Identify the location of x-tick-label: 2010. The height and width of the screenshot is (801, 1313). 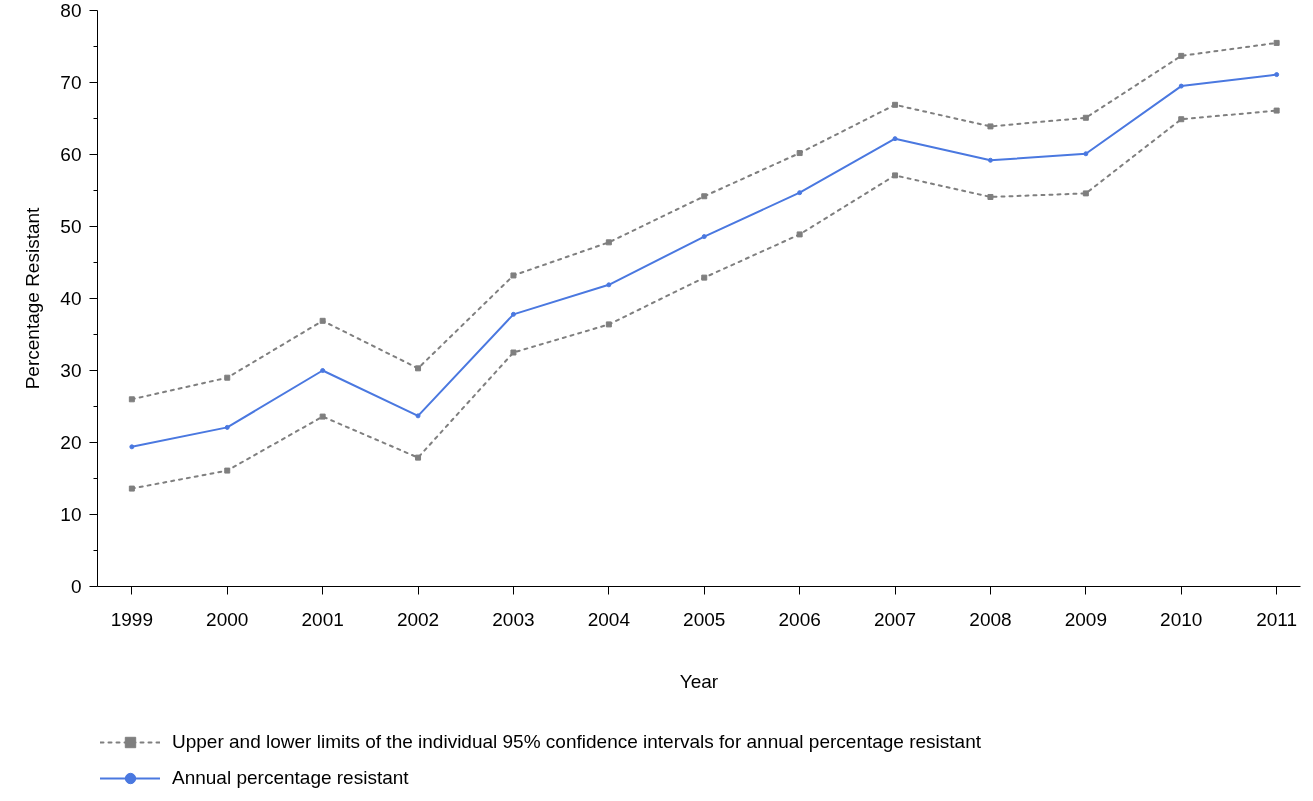
(1181, 619).